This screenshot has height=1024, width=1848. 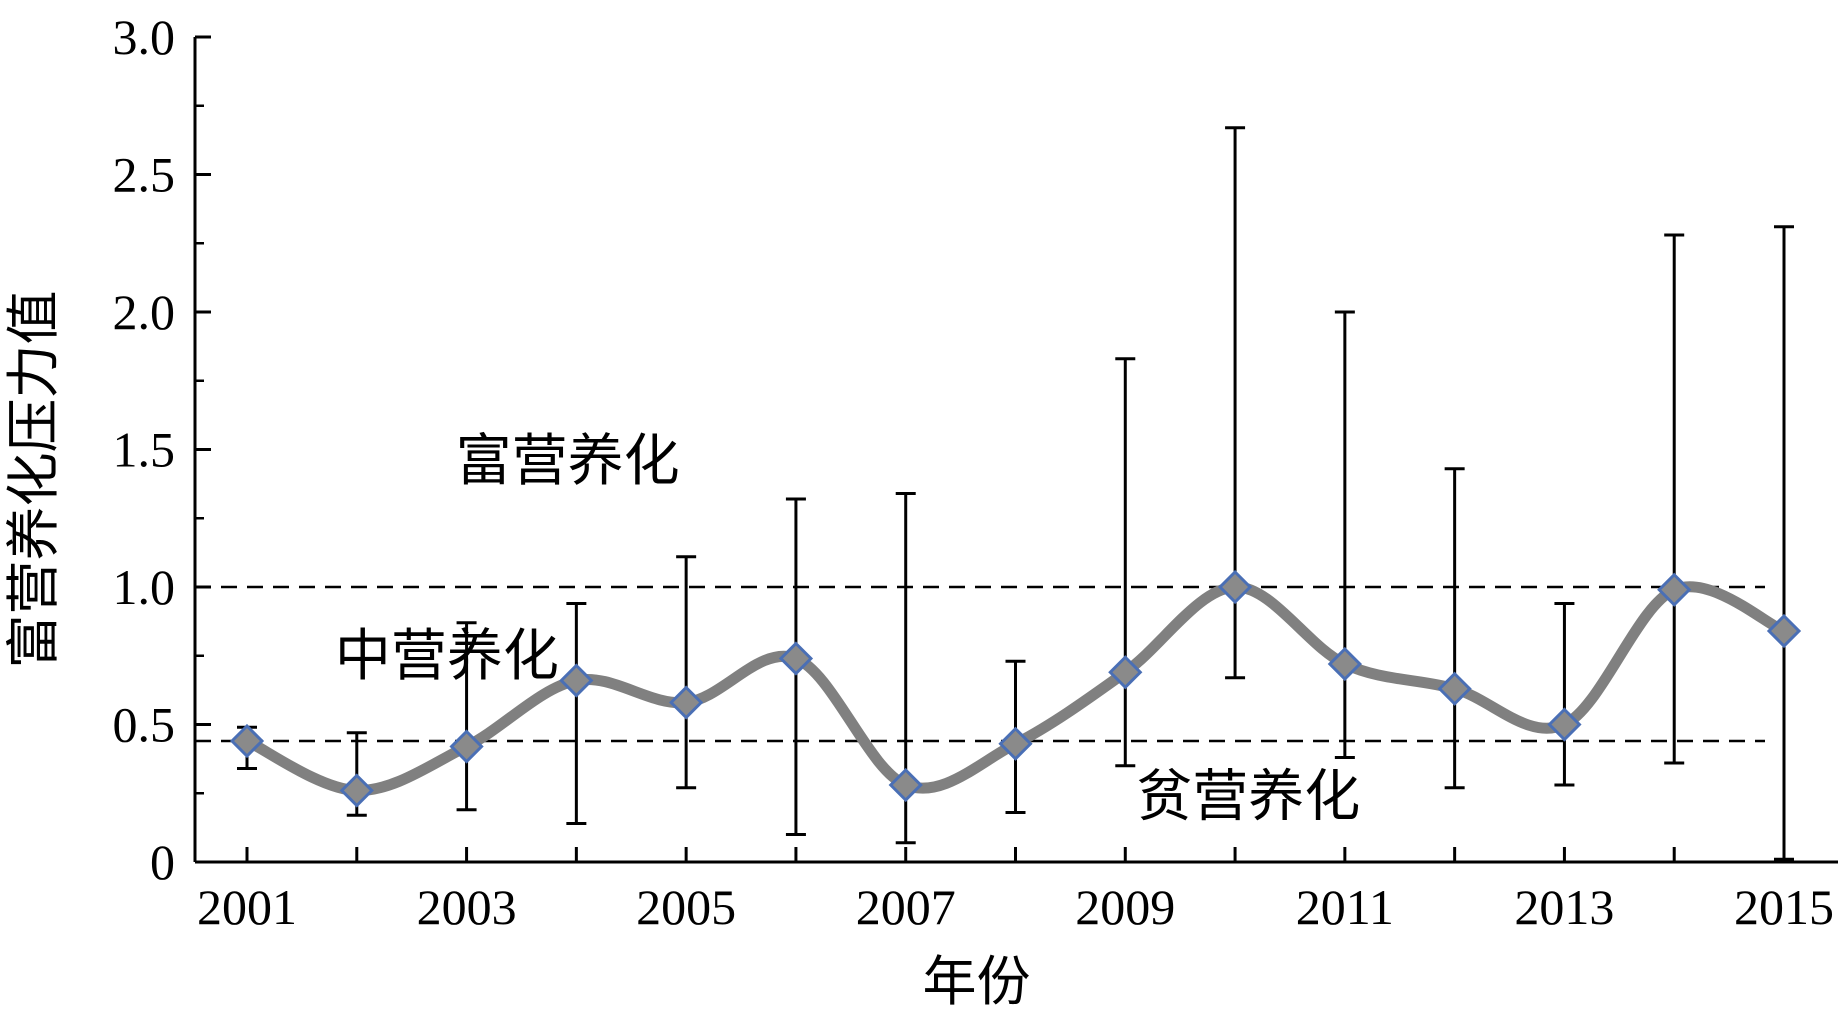 What do you see at coordinates (33, 480) in the screenshot?
I see `y-axis-label: 富营养化压力值` at bounding box center [33, 480].